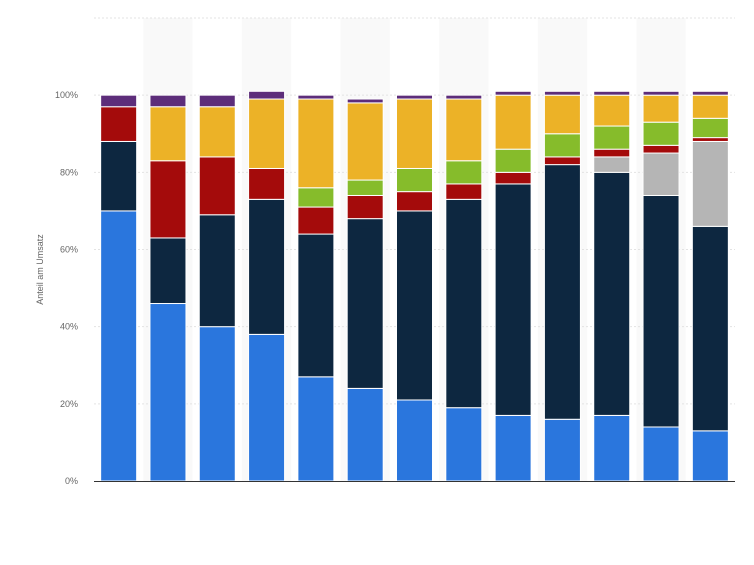 This screenshot has width=754, height=565. What do you see at coordinates (71, 481) in the screenshot?
I see `y-tick-label: 0%` at bounding box center [71, 481].